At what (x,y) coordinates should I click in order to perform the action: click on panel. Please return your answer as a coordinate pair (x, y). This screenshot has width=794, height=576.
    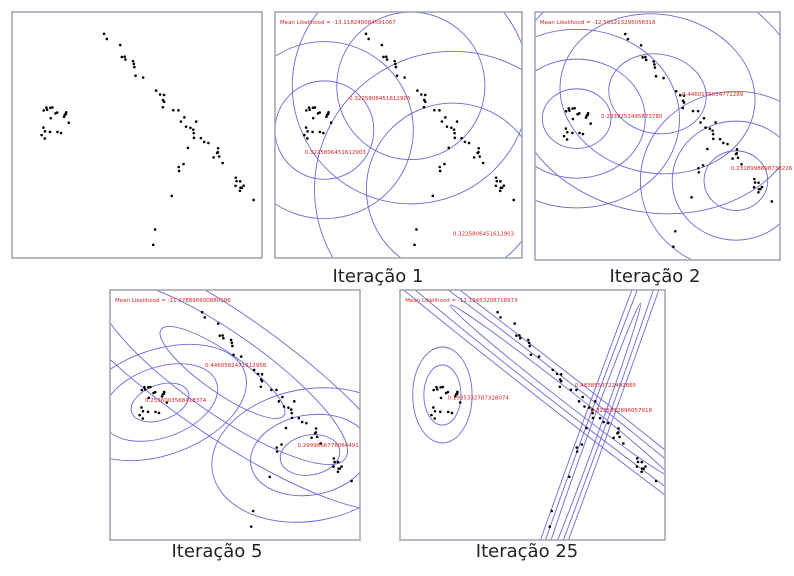
    Looking at the image, I should click on (398, 135).